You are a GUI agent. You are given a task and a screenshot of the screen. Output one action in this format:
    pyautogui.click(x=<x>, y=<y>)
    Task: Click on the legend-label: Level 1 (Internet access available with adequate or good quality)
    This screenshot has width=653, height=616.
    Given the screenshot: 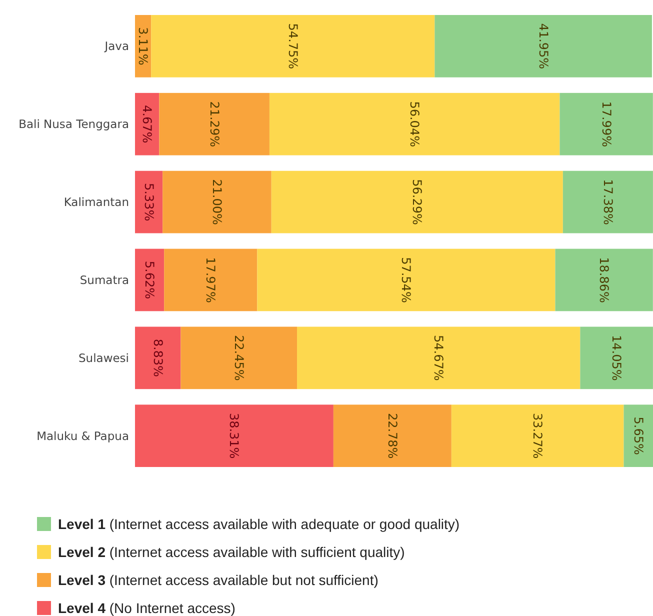 What is the action you would take?
    pyautogui.click(x=259, y=524)
    